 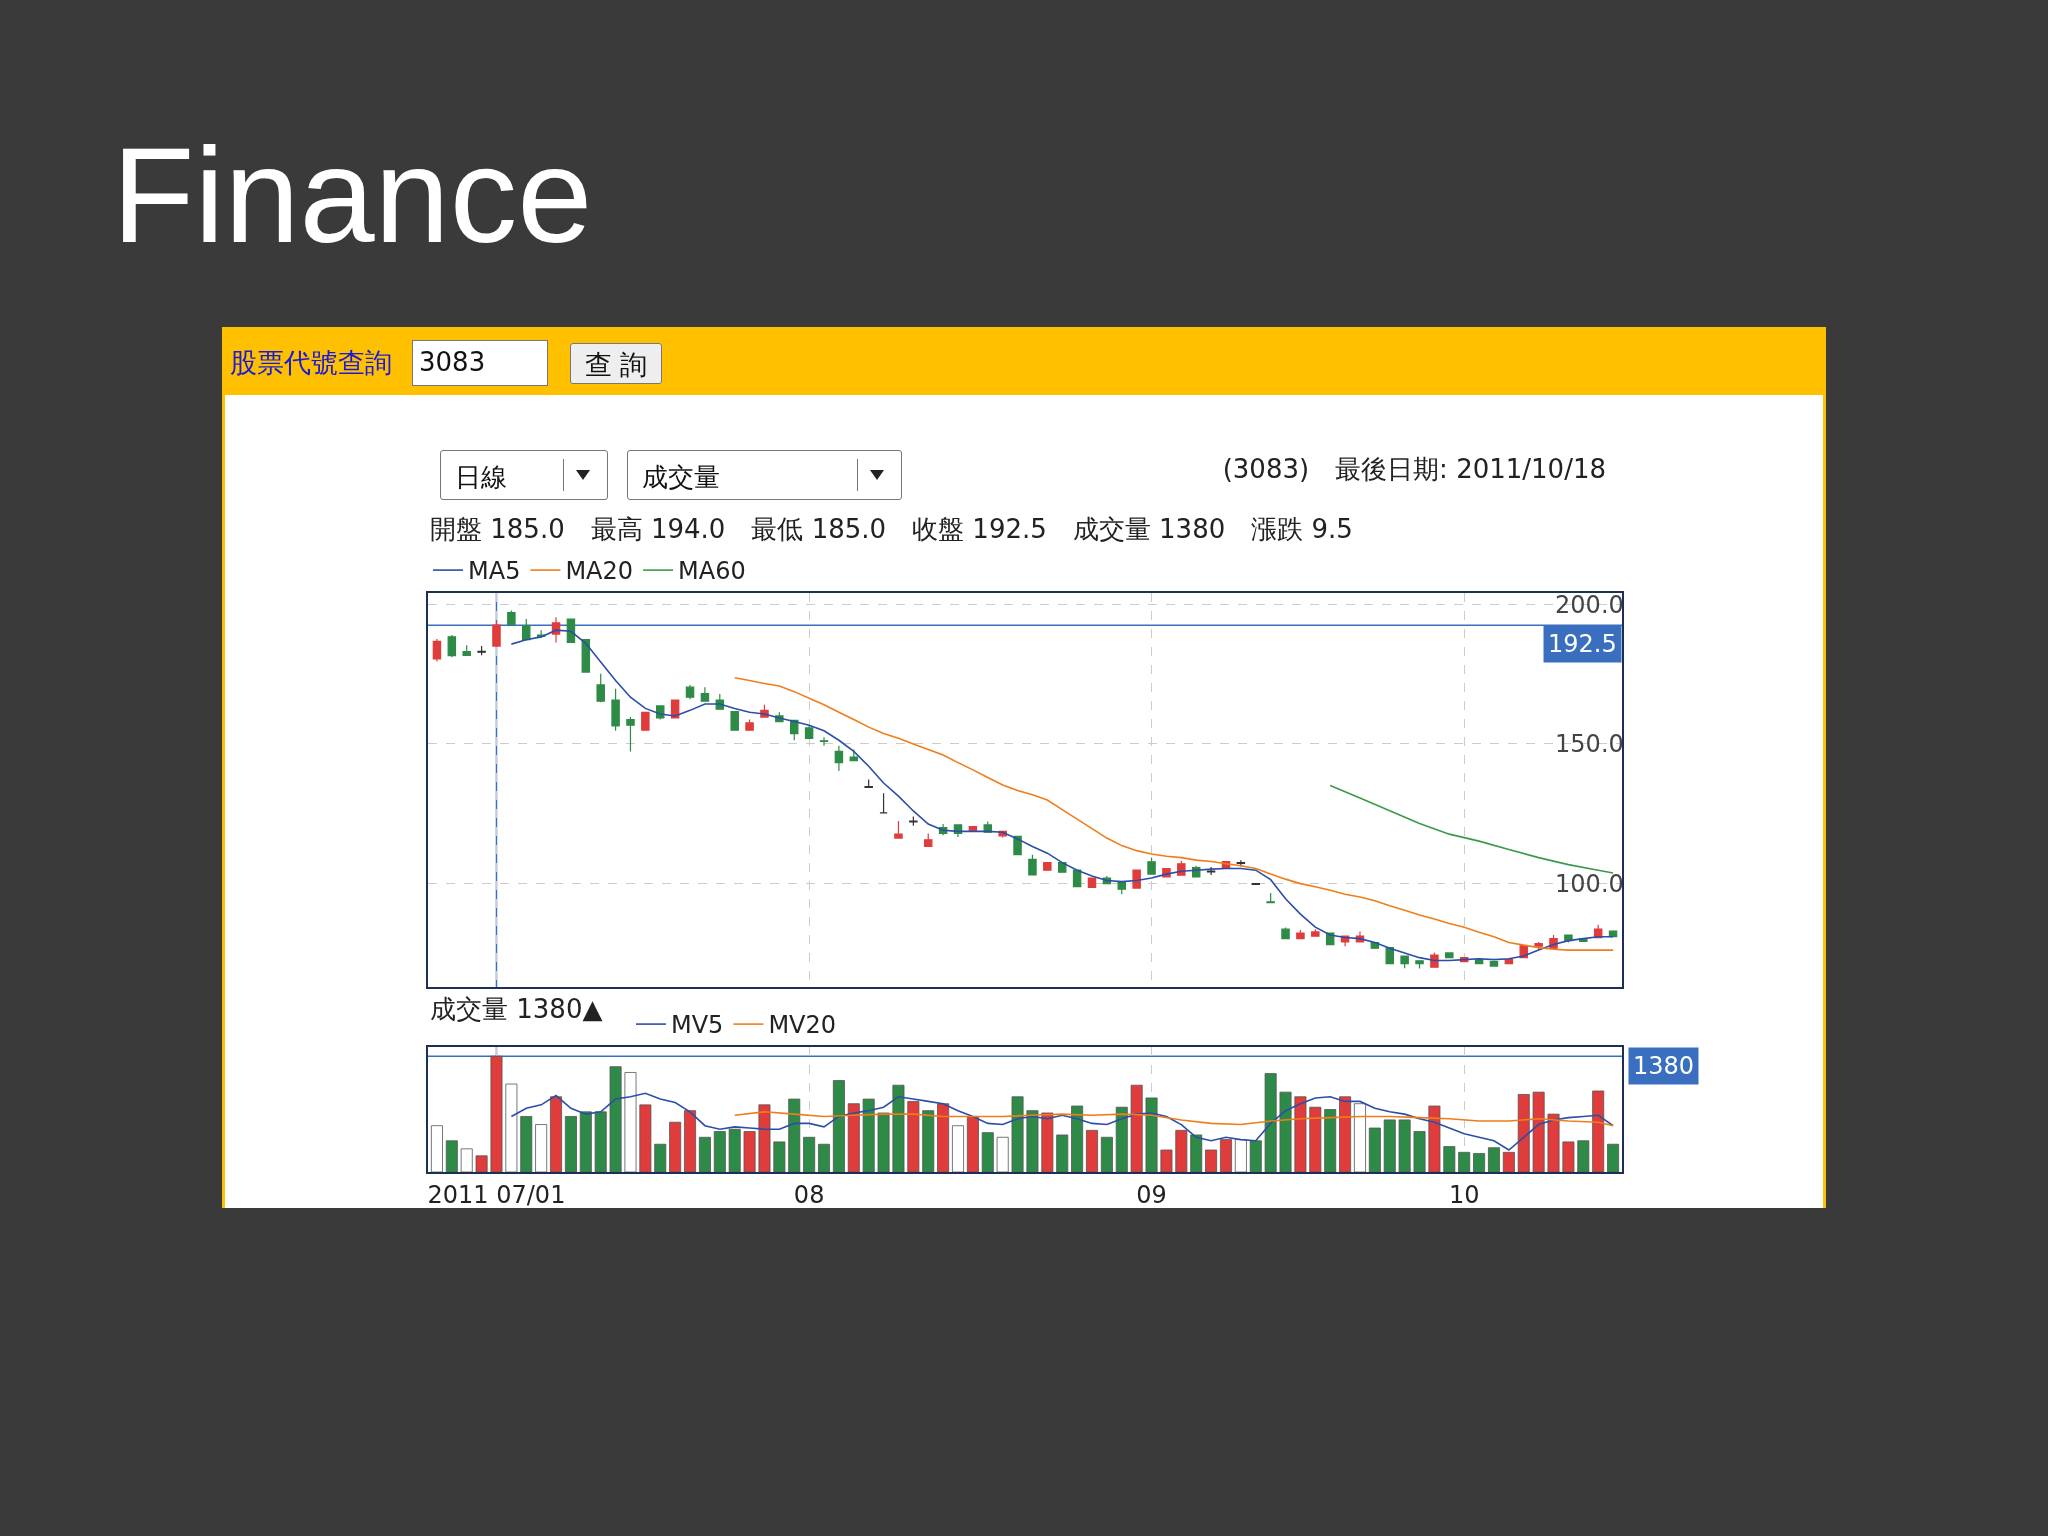 What do you see at coordinates (1582, 644) in the screenshot?
I see `ref-line-label: 192.5` at bounding box center [1582, 644].